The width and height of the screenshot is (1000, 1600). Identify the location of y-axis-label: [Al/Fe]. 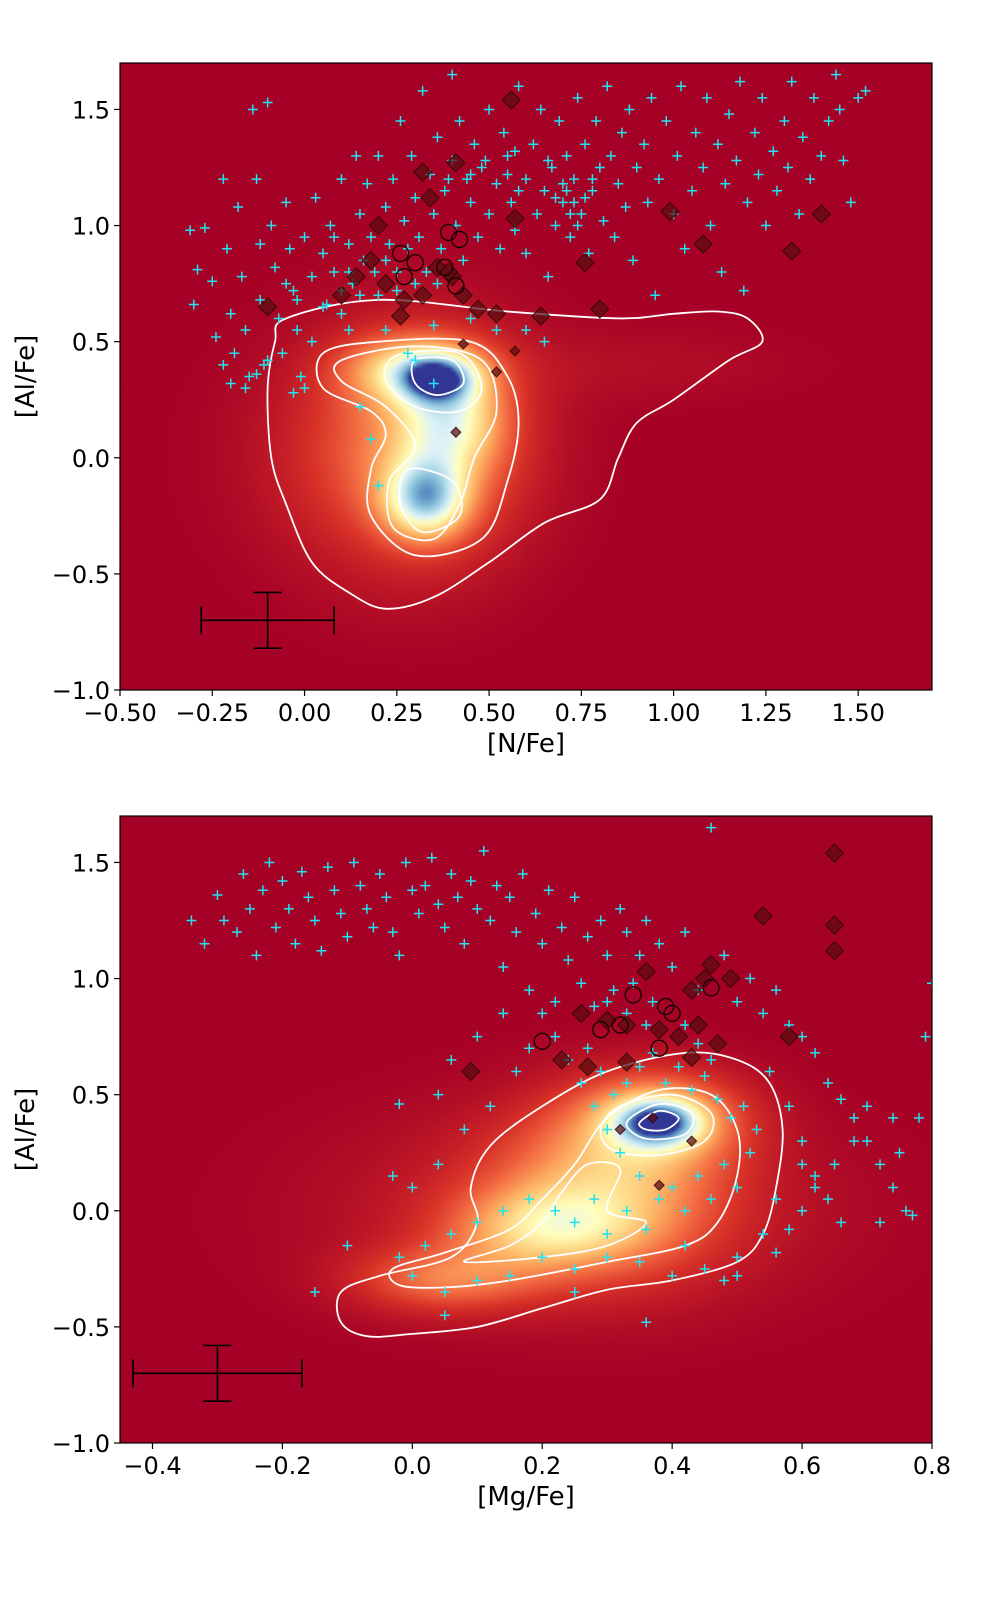
(26, 1130).